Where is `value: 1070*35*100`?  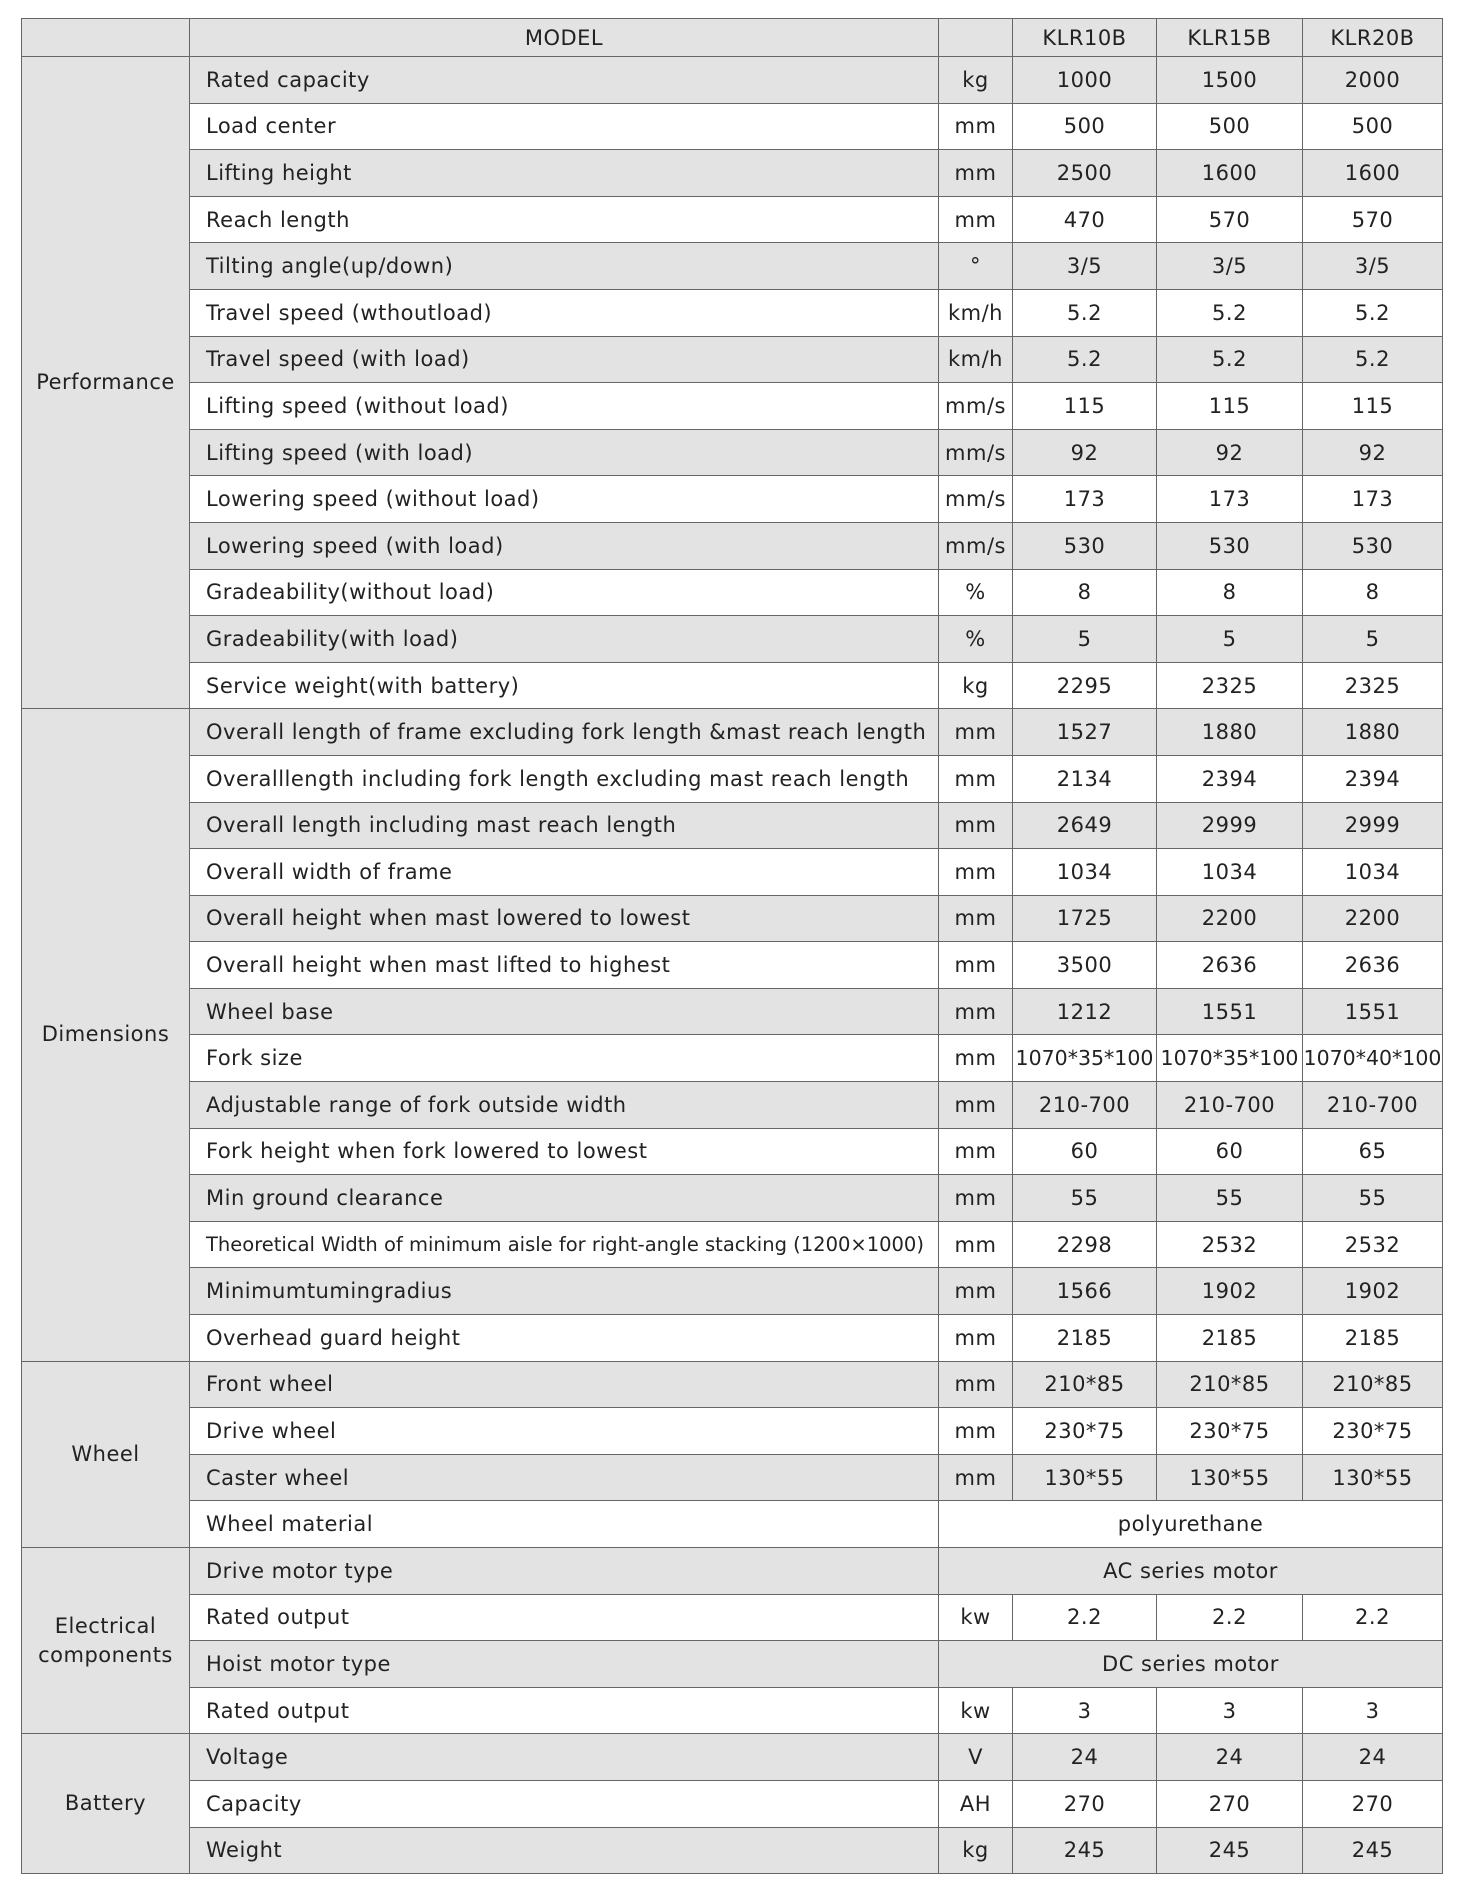 value: 1070*35*100 is located at coordinates (1084, 1058).